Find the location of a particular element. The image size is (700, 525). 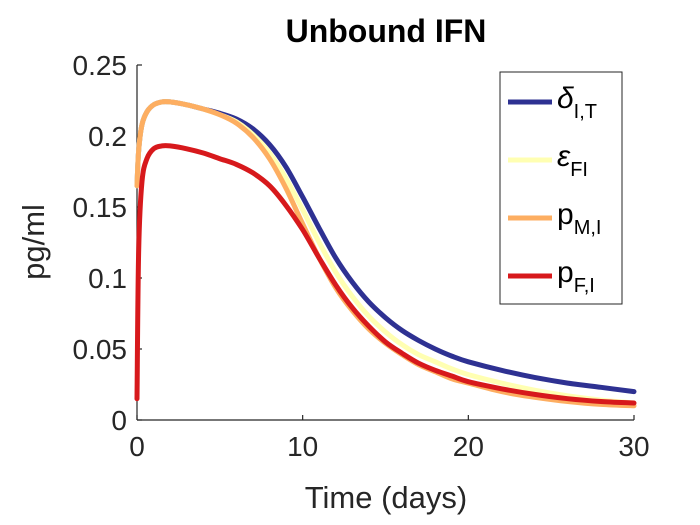

y-ticks: 0 0.05 0.1 0.15 0.2 0.25 is located at coordinates (107, 243).